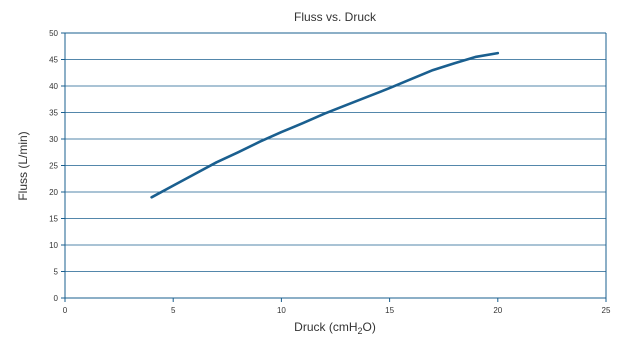 This screenshot has height=338, width=617. I want to click on y-tick-label: 50, so click(53, 33).